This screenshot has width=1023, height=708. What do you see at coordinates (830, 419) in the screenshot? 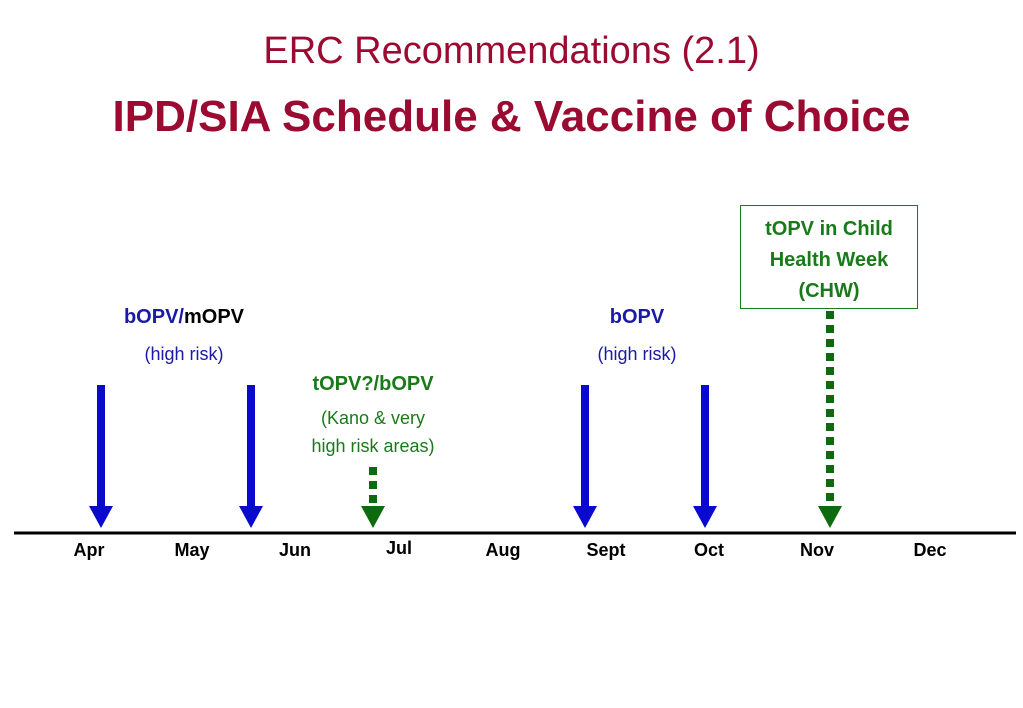
I see `arrow-nov` at bounding box center [830, 419].